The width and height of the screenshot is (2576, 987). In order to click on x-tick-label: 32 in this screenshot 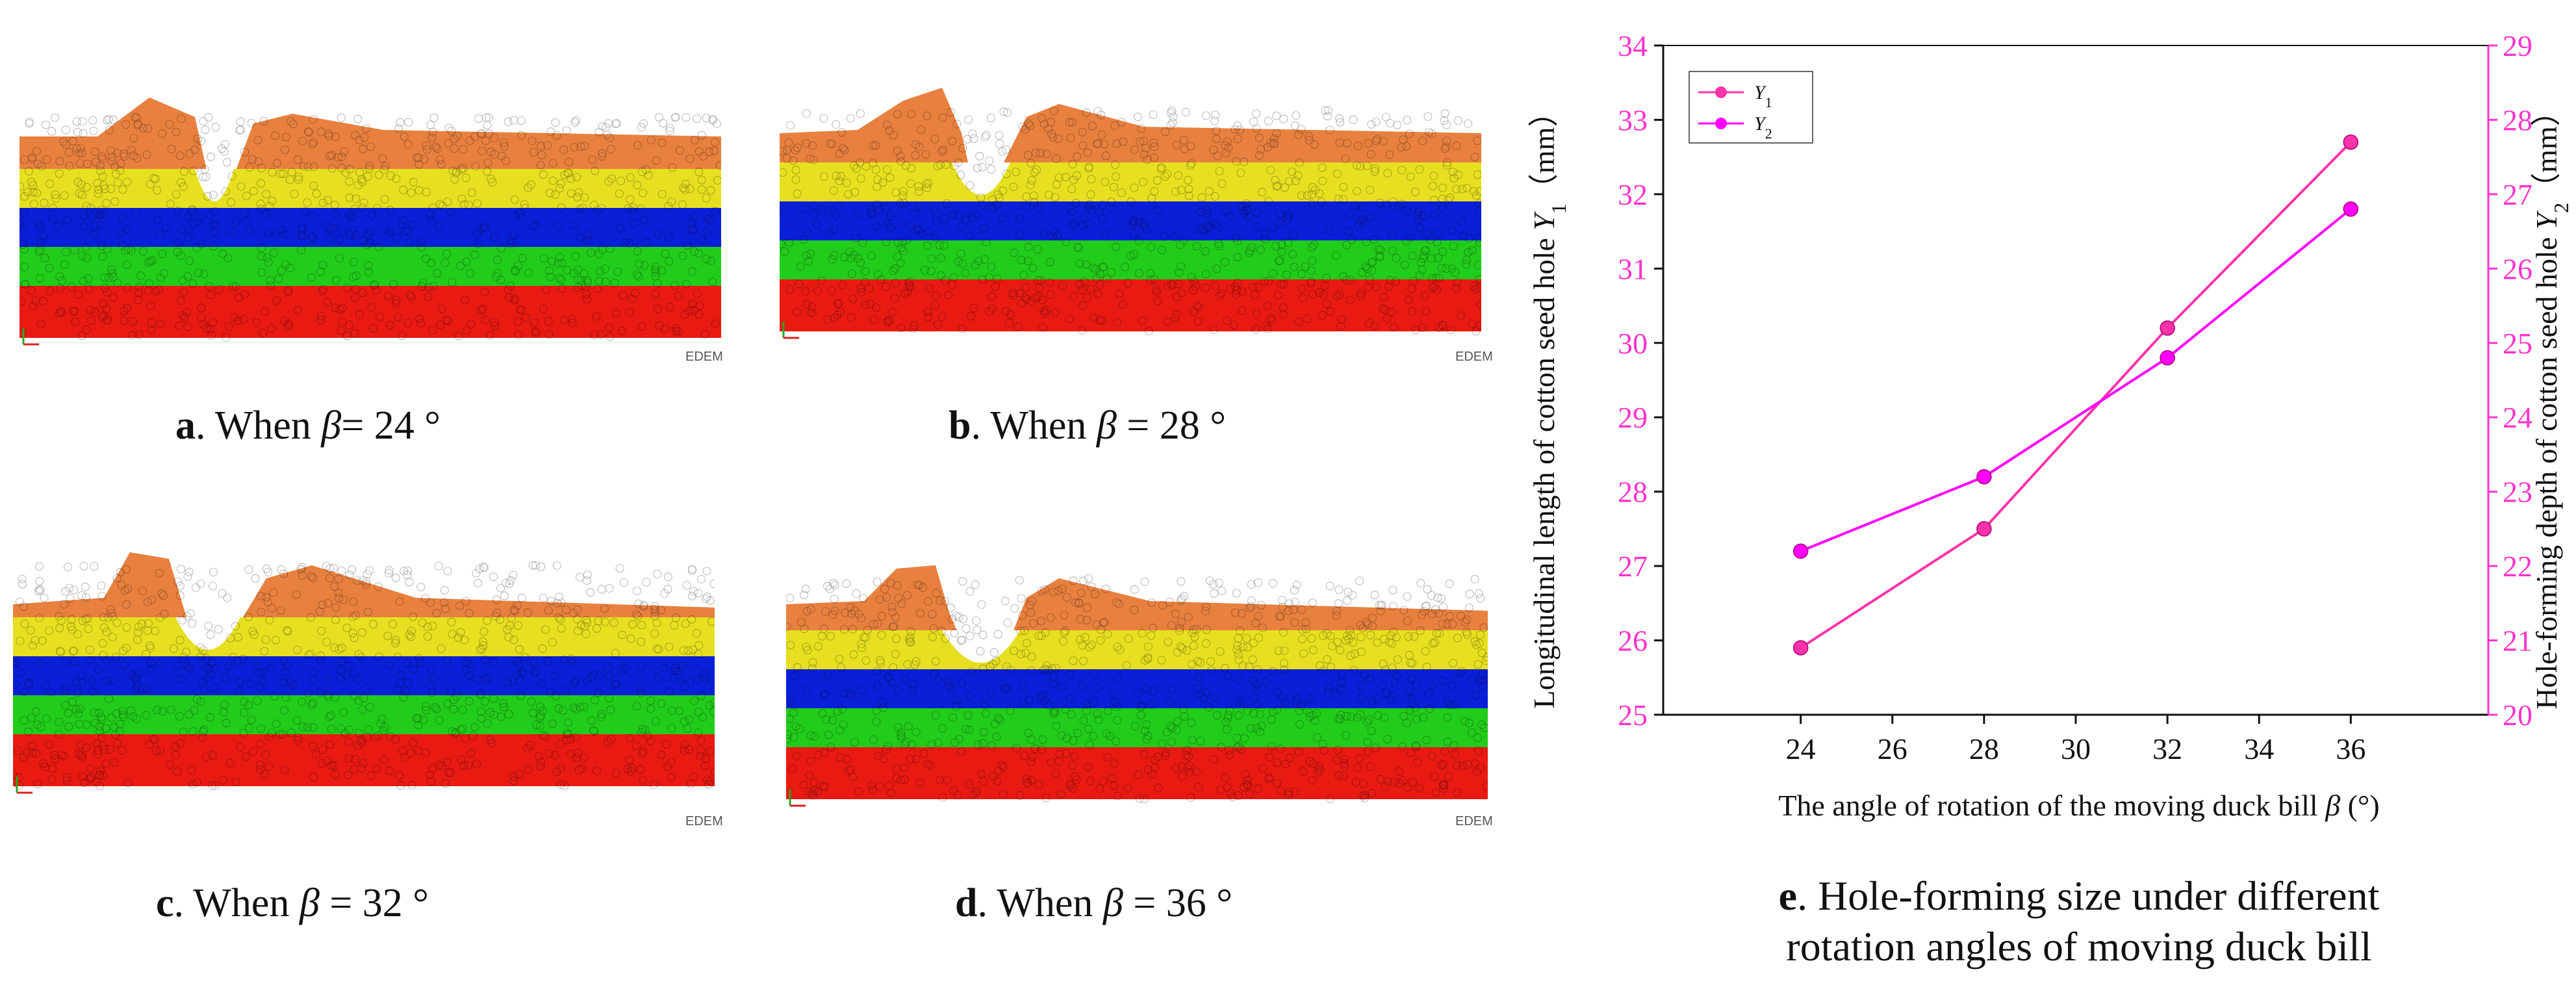, I will do `click(2167, 748)`.